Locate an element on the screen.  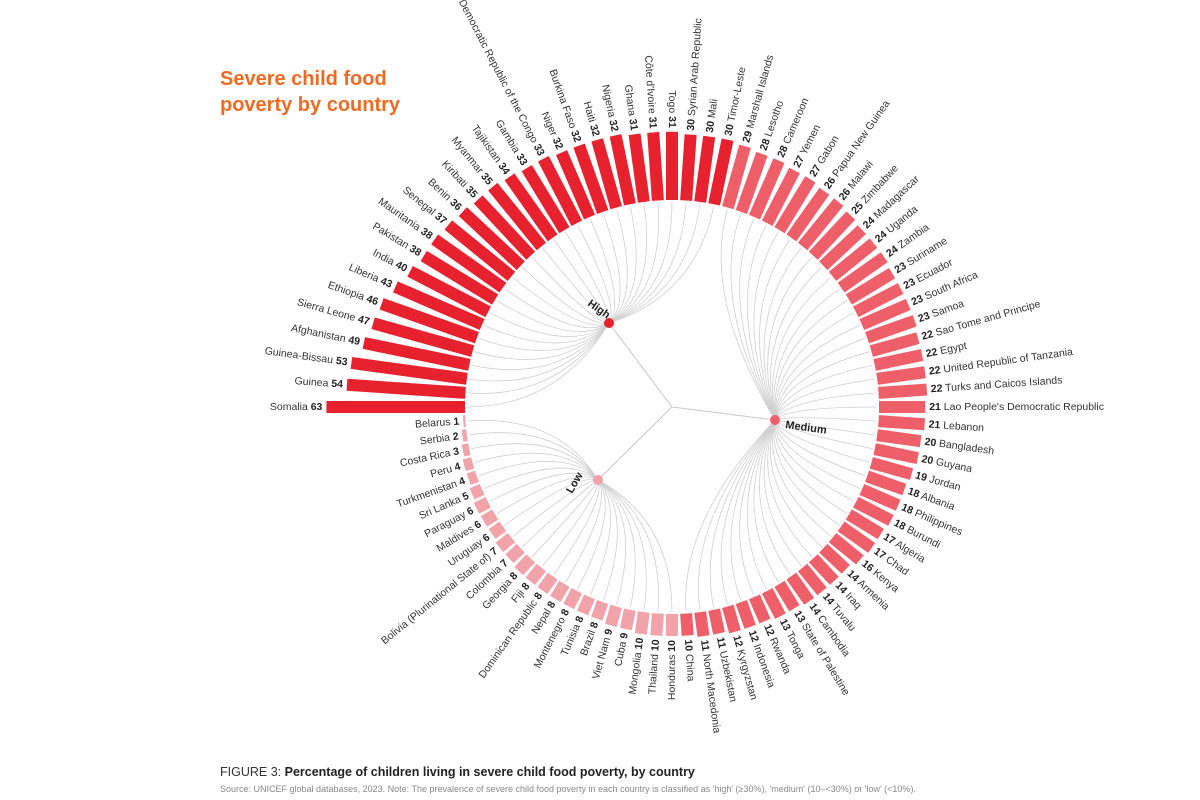
country-name: Samoa is located at coordinates (946, 308).